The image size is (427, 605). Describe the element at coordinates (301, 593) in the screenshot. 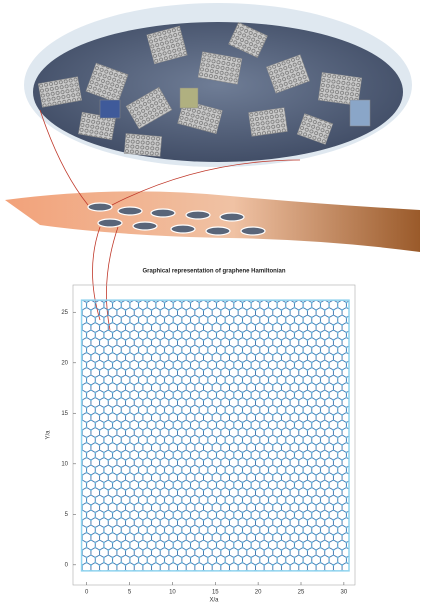

I see `x-tick-label: 25` at that location.